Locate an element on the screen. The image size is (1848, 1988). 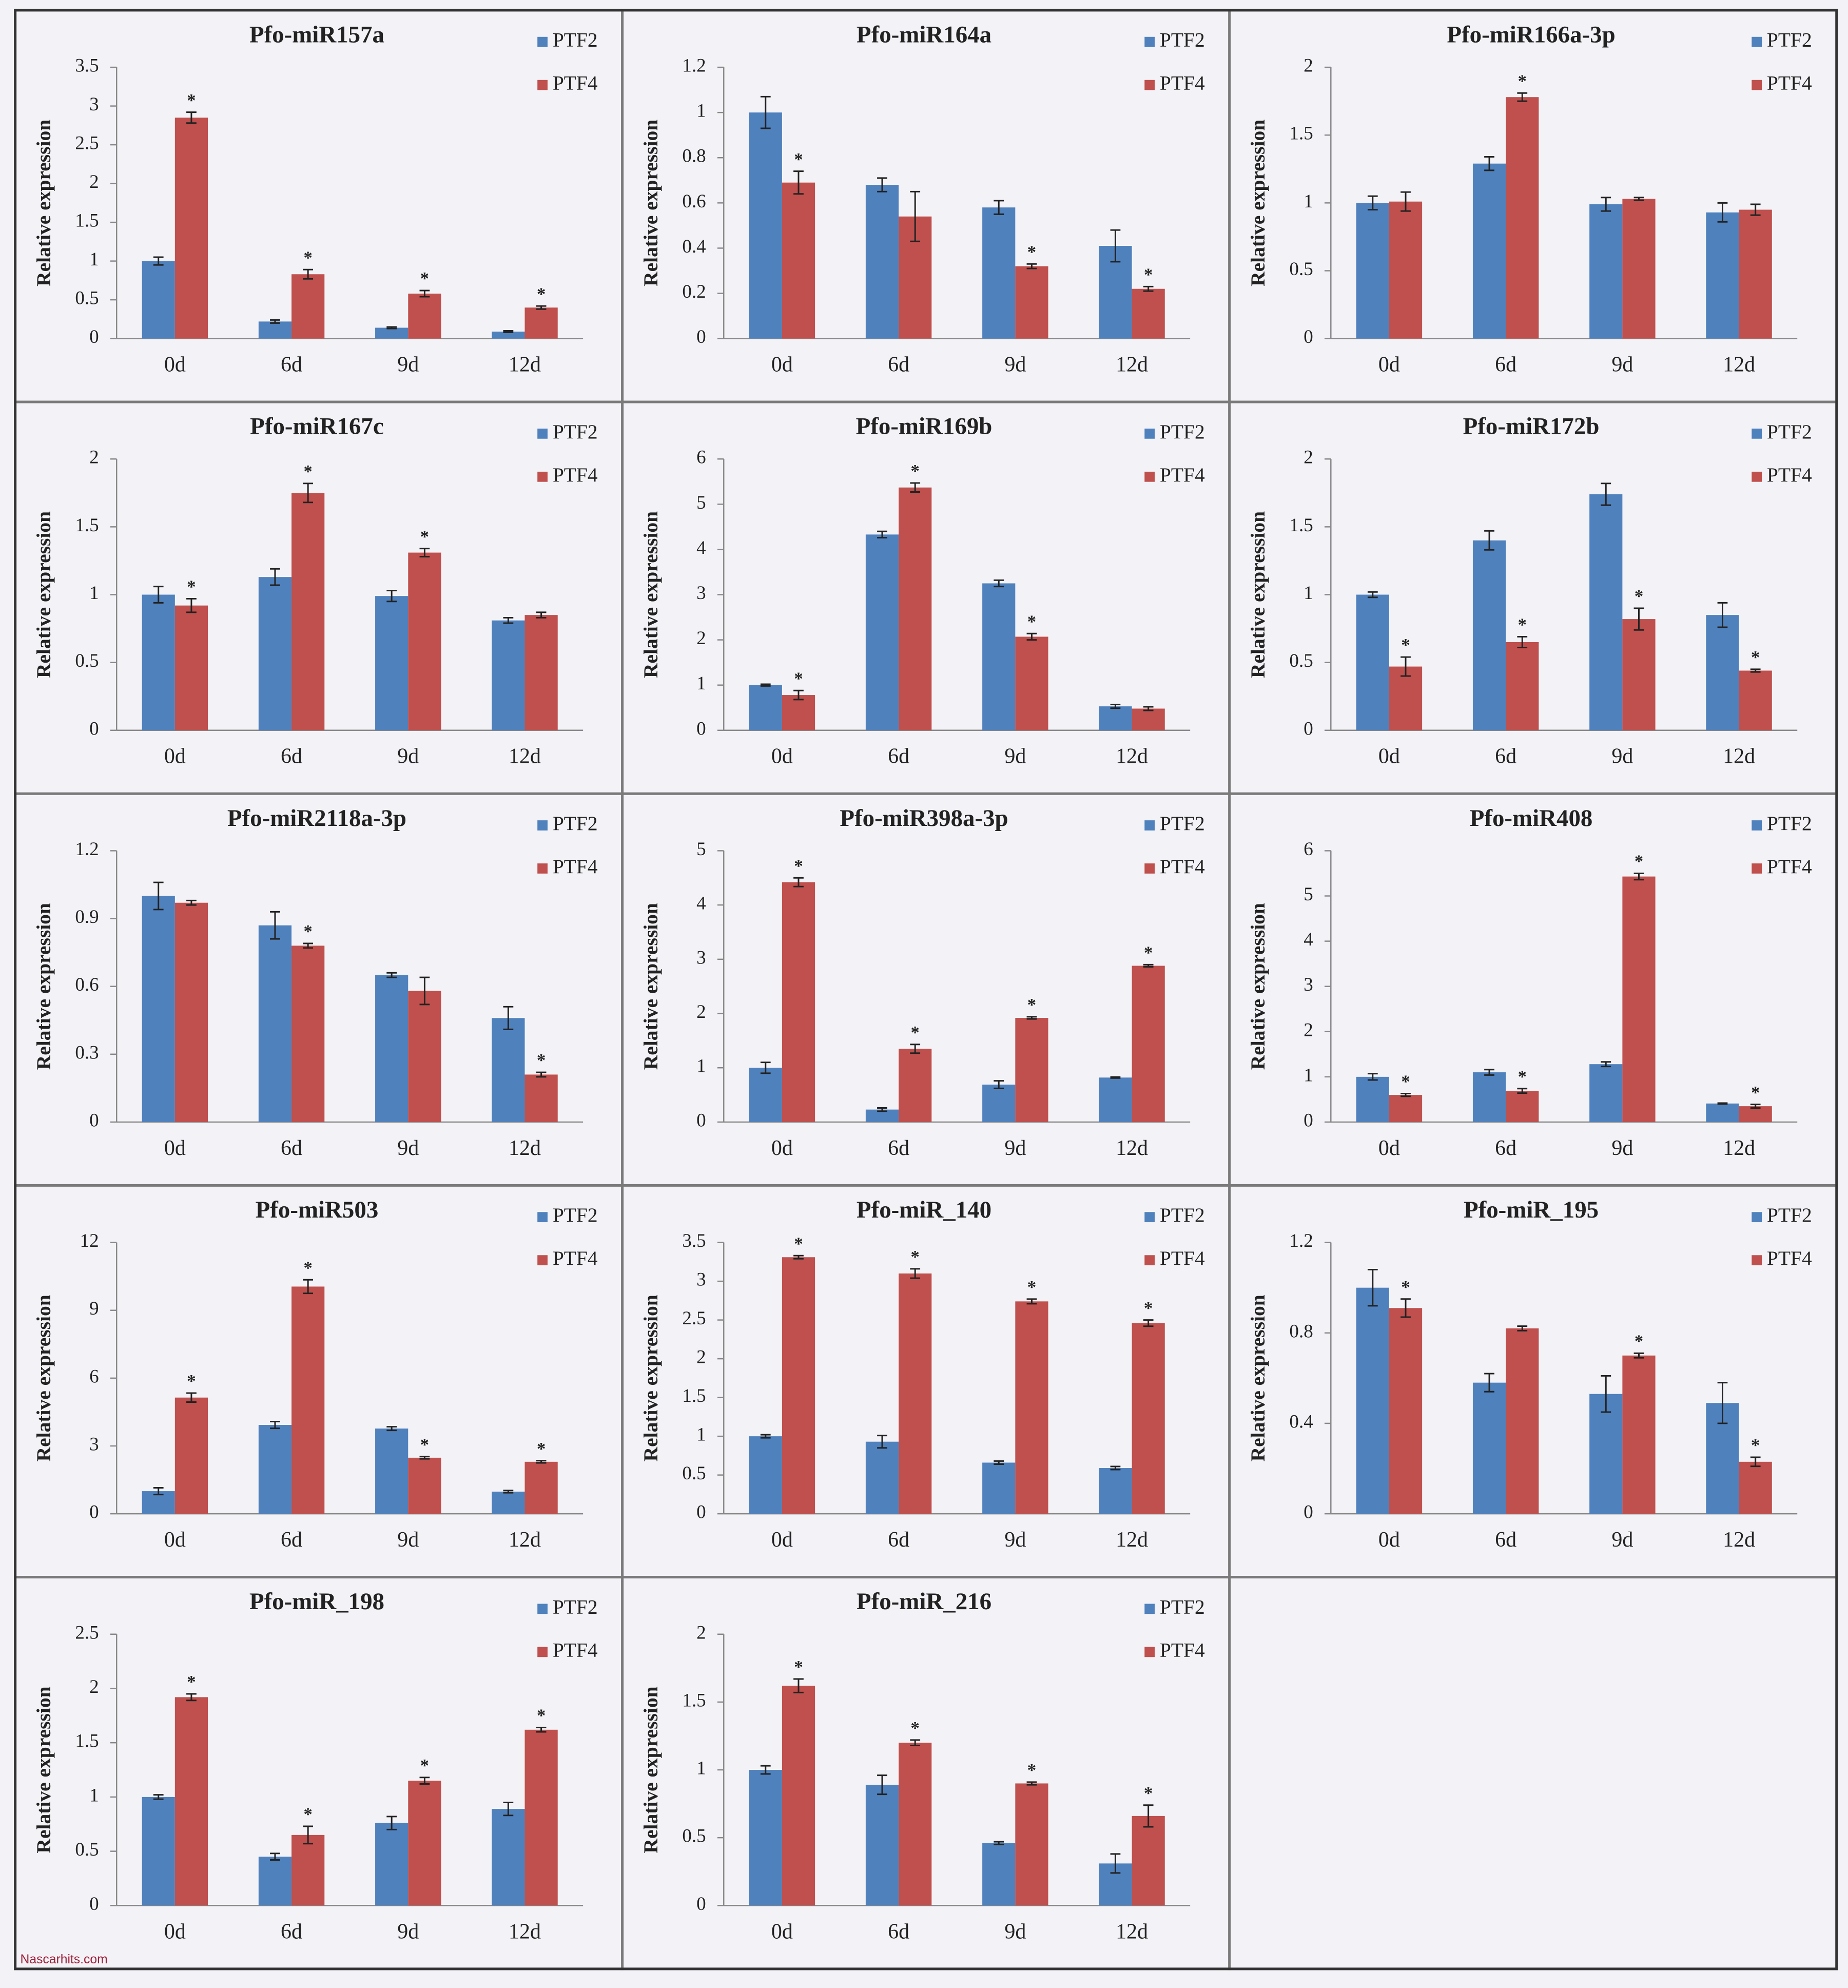
y-tick-label: 0 is located at coordinates (701, 1120).